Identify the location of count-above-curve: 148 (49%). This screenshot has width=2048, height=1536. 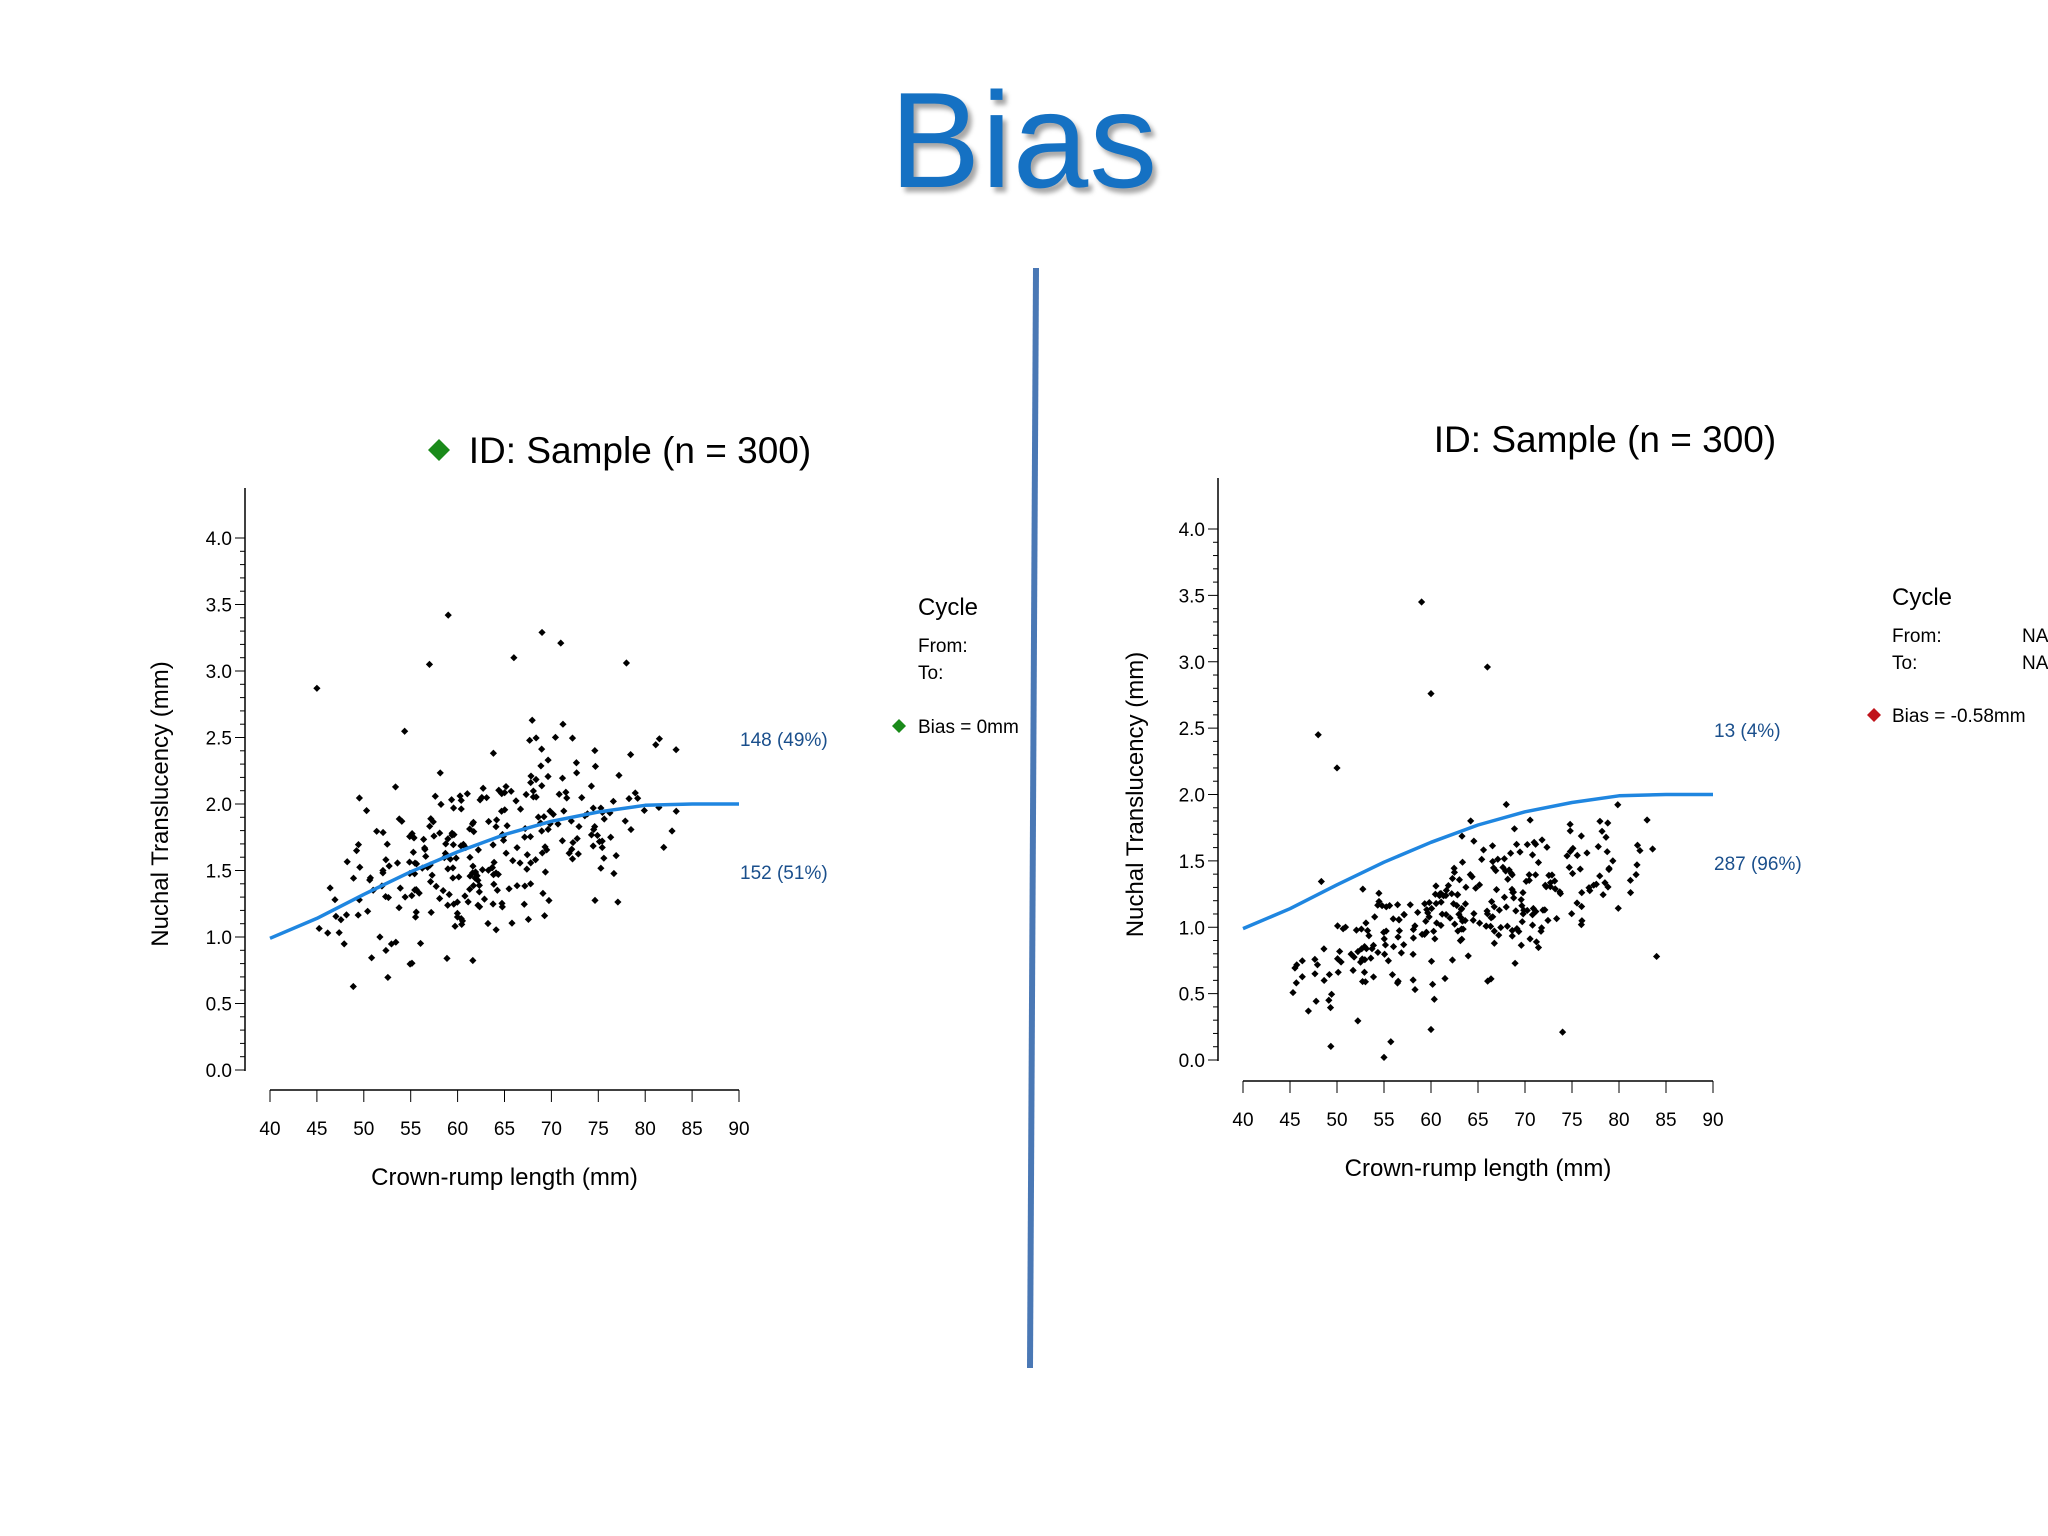
(784, 740).